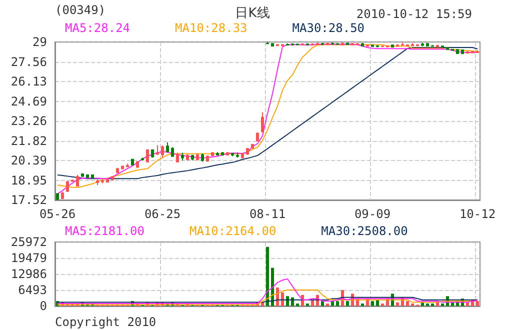 The height and width of the screenshot is (330, 505). What do you see at coordinates (267, 214) in the screenshot?
I see `x-tick-label: 08-11` at bounding box center [267, 214].